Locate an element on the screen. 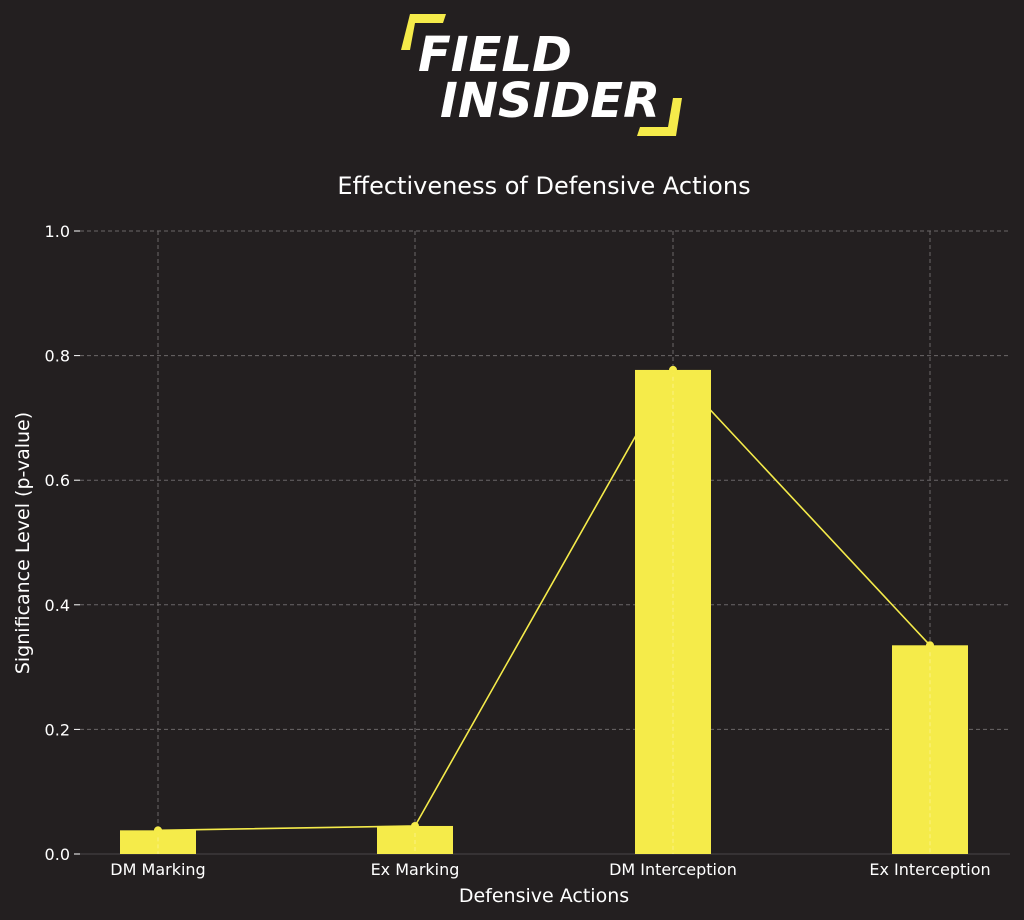 Image resolution: width=1024 pixels, height=920 pixels. logo-line2: INSIDER is located at coordinates (550, 101).